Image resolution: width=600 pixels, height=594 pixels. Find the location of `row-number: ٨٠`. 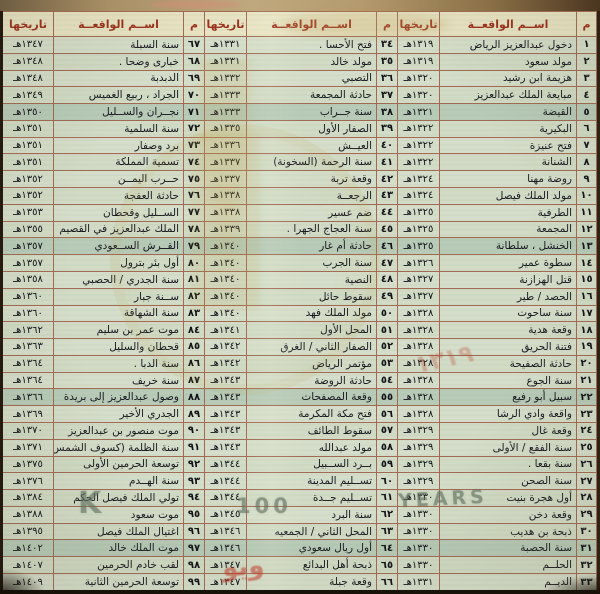

row-number: ٨٠ is located at coordinates (194, 263).